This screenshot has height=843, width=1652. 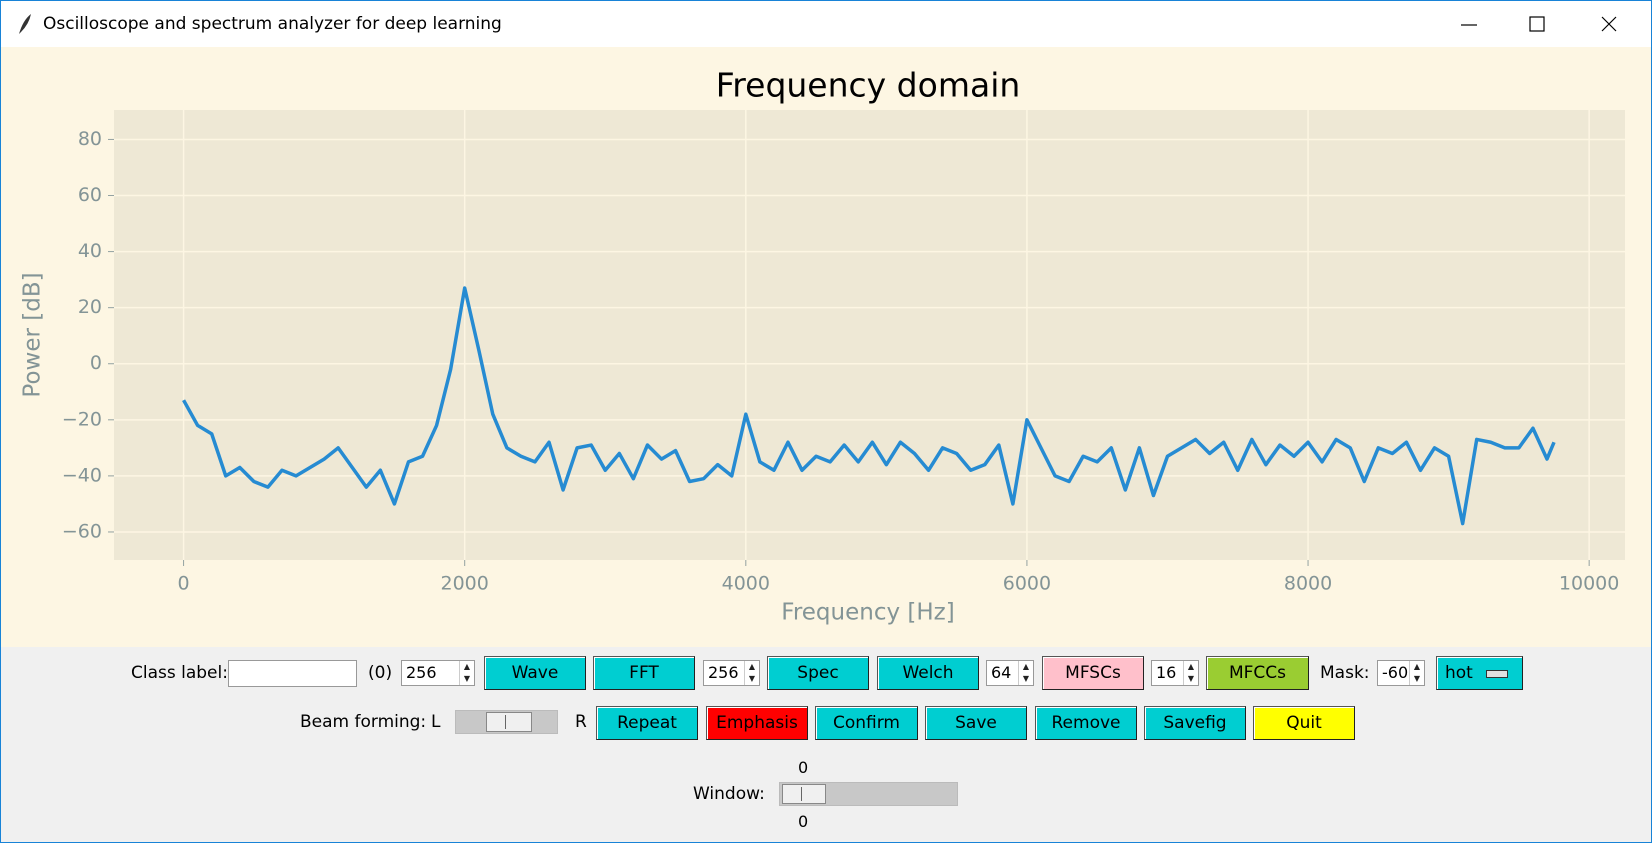 I want to click on y-tick-label: −60, so click(x=82, y=531).